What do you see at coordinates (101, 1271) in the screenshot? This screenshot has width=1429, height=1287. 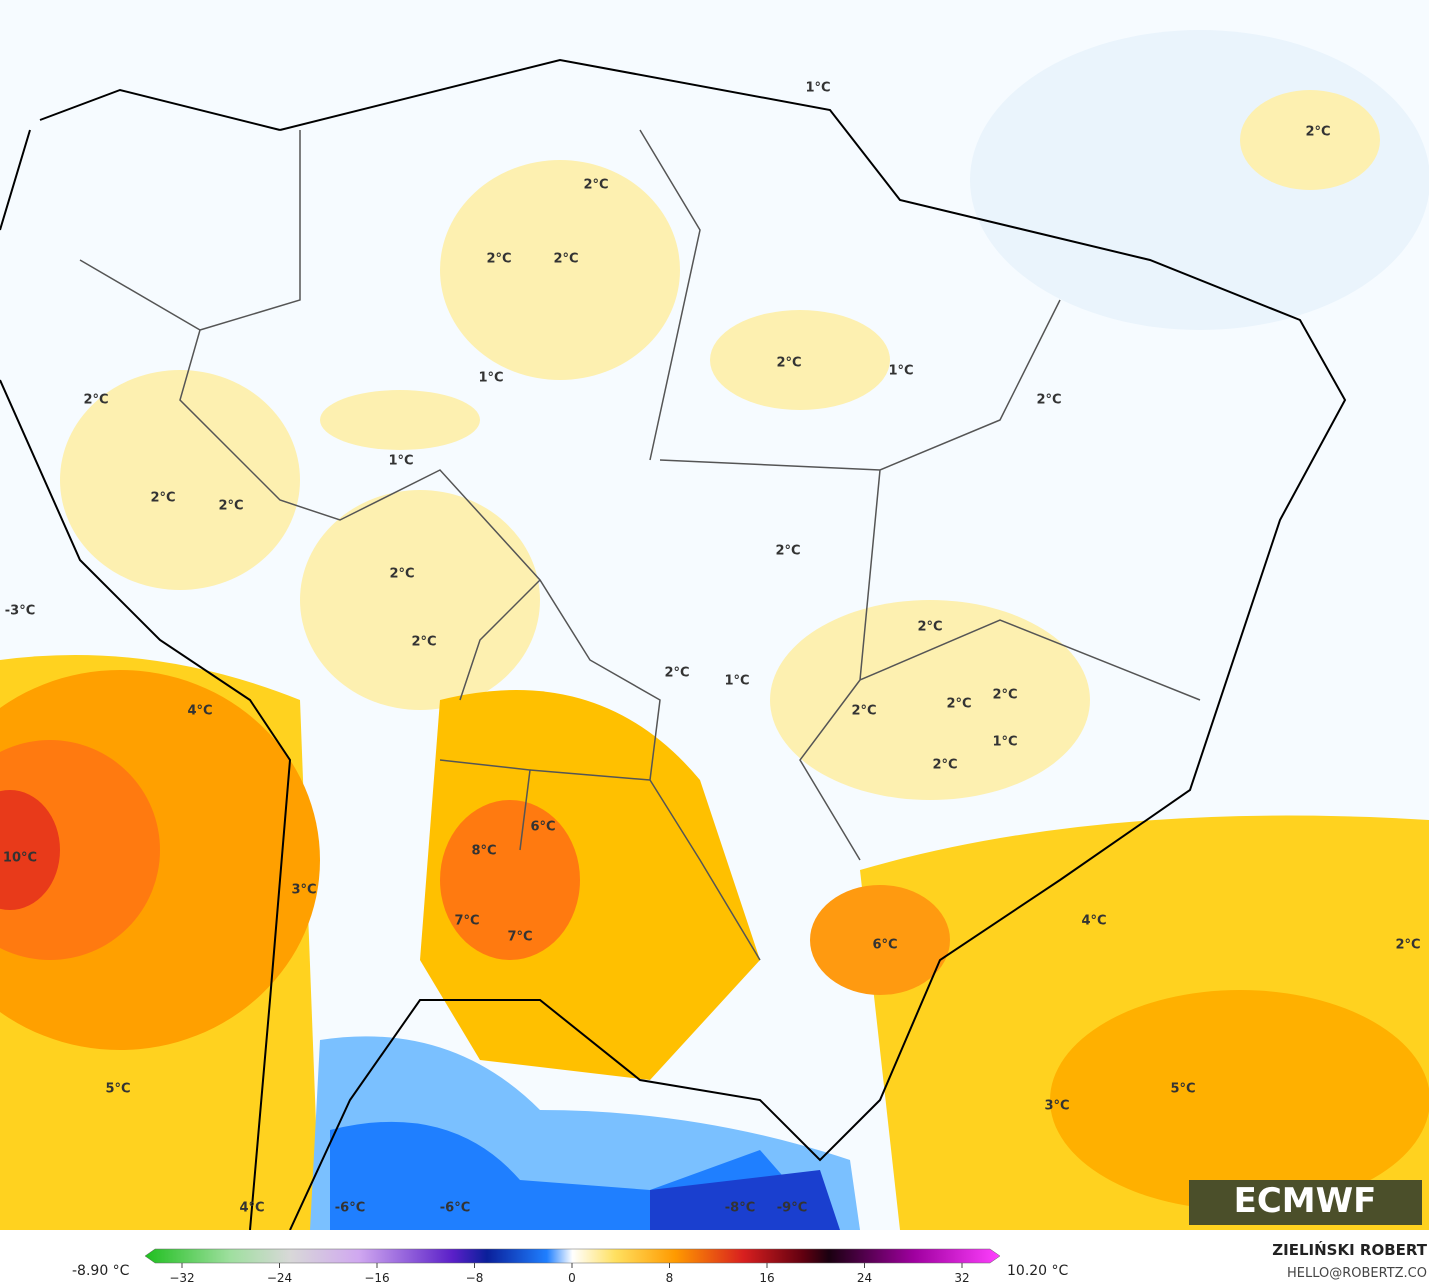 I see `colorbar-min: -8.90 °C` at bounding box center [101, 1271].